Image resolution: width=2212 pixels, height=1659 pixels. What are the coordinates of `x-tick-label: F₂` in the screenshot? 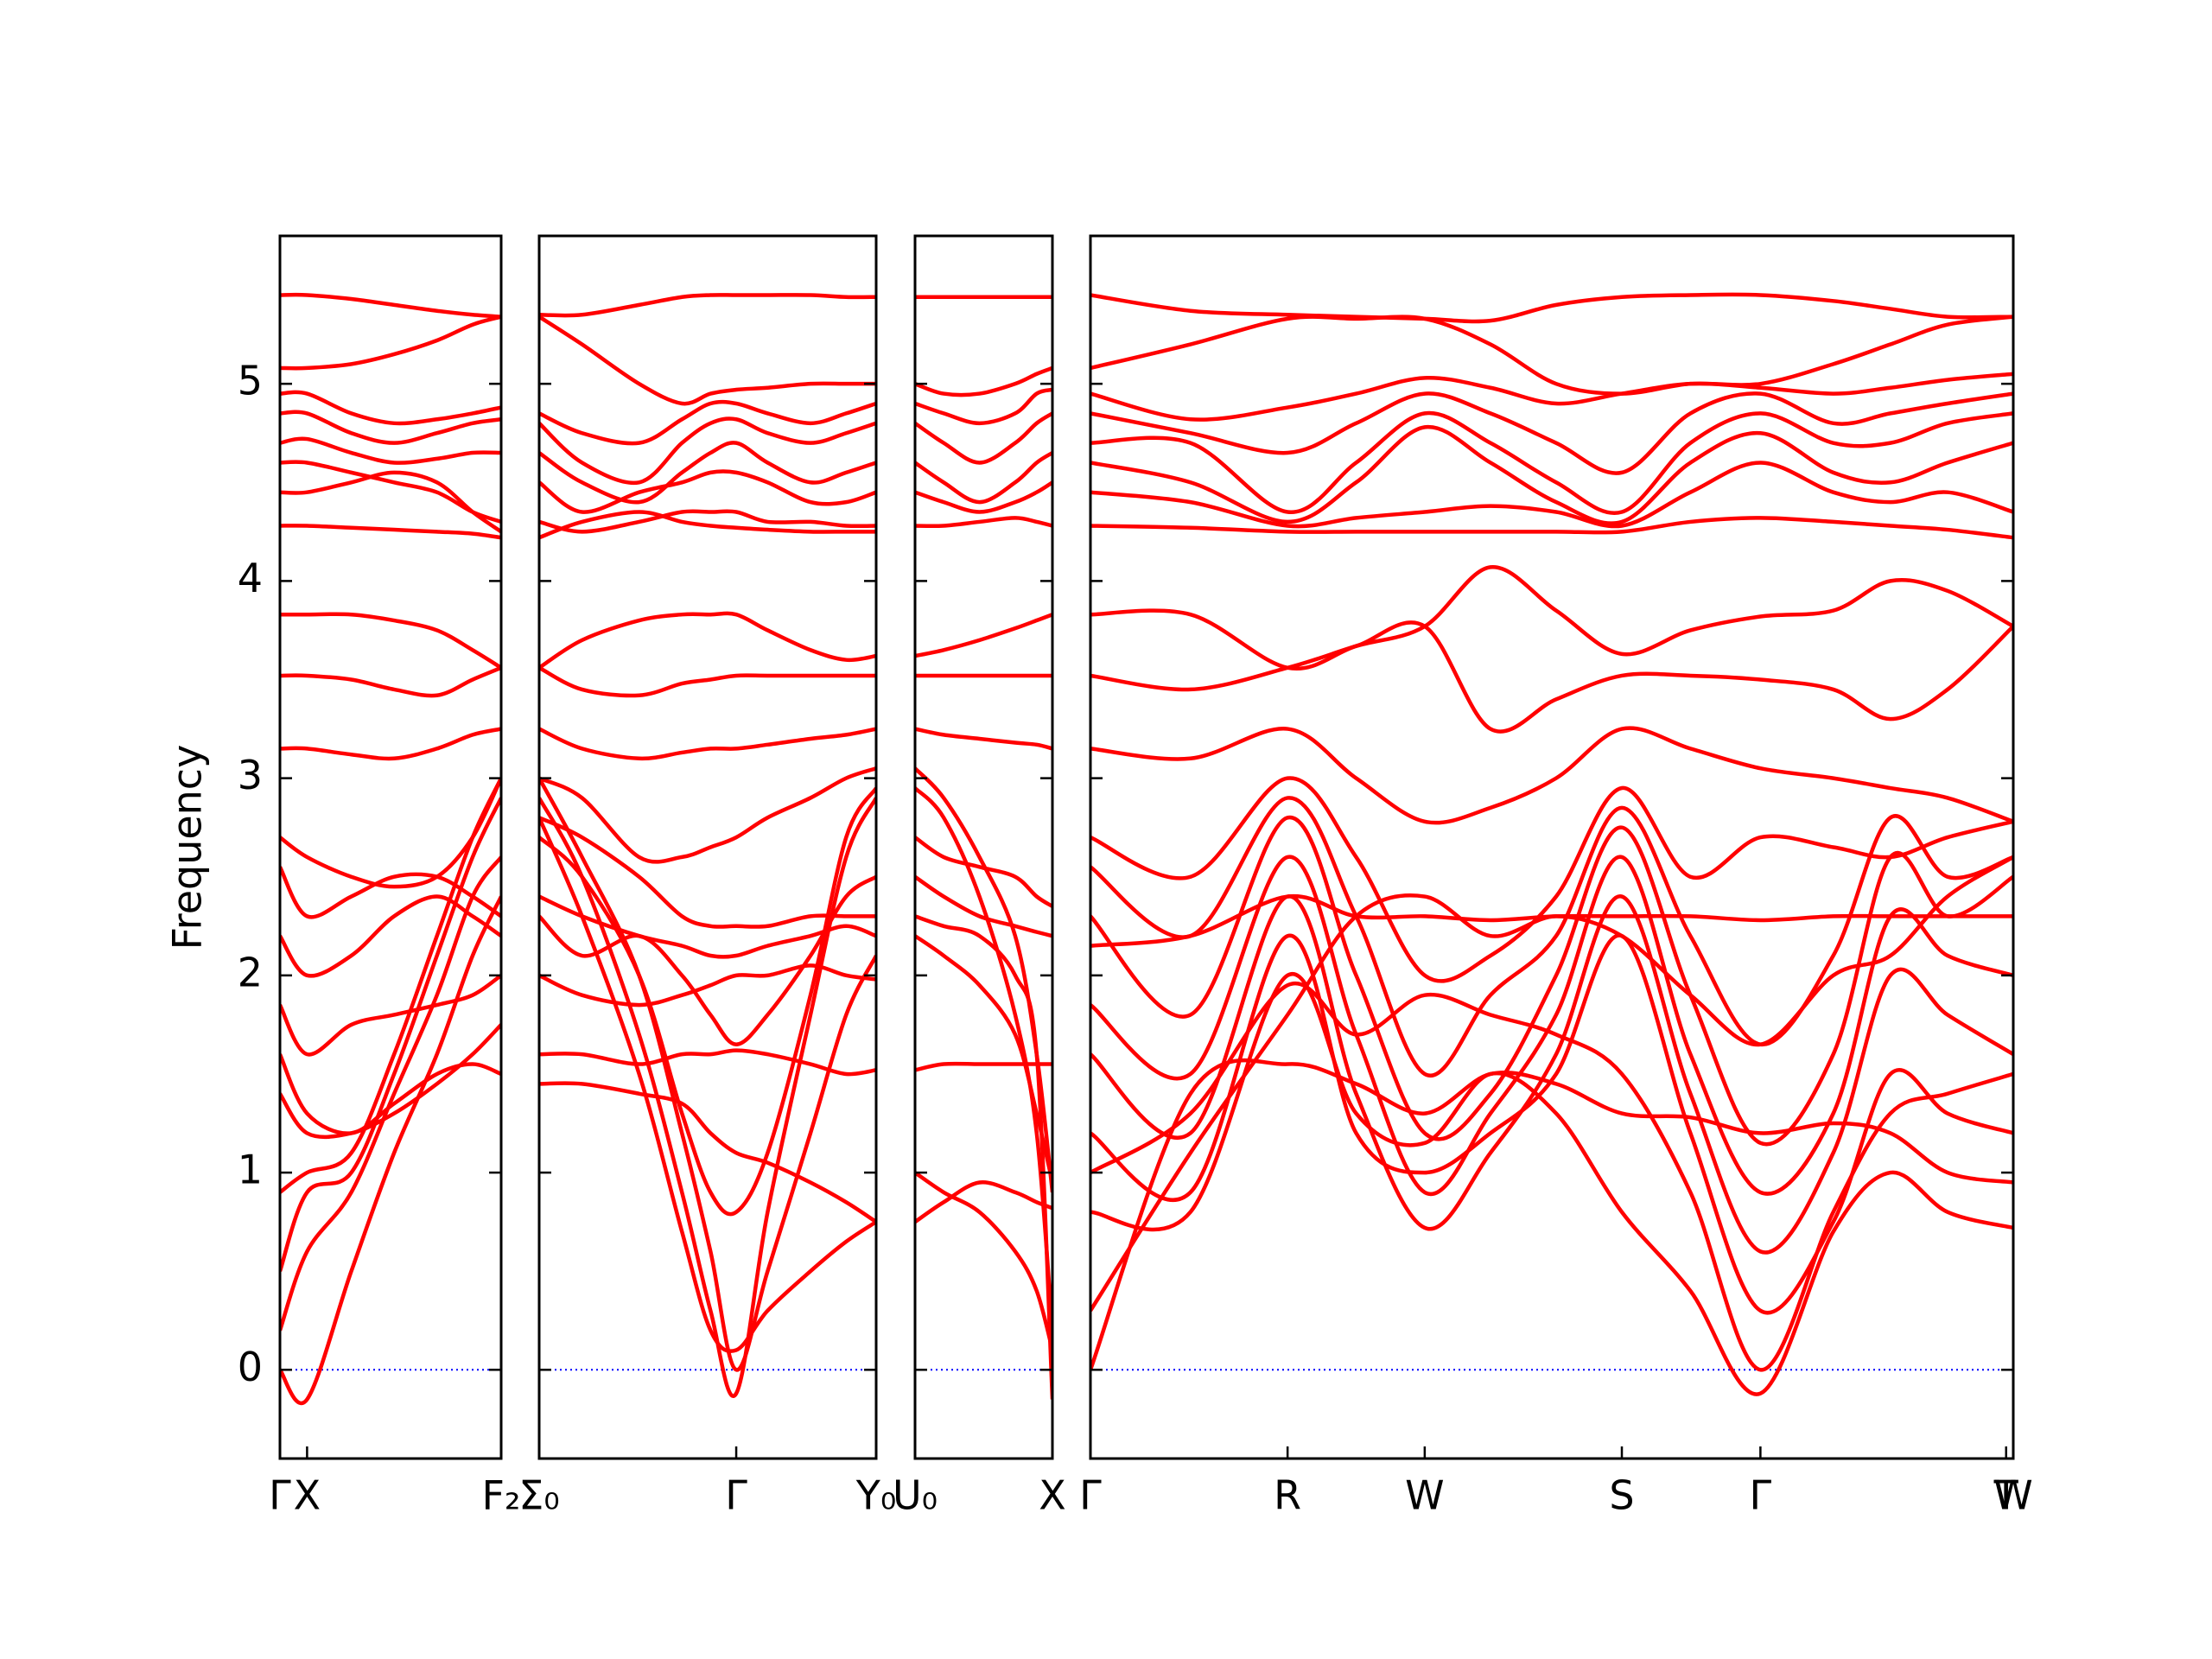 It's located at (502, 1495).